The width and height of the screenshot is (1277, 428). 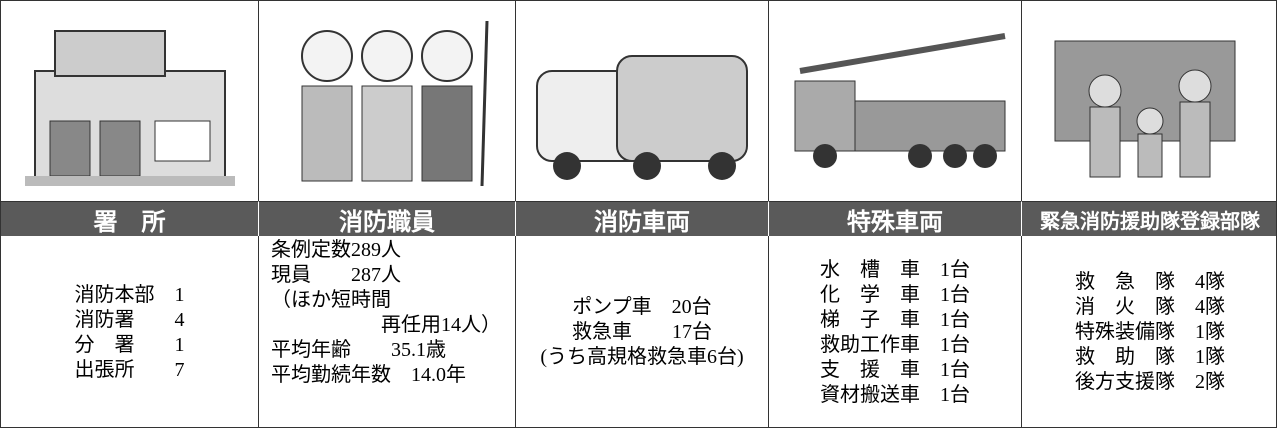 What do you see at coordinates (129, 108) in the screenshot?
I see `station-drawing` at bounding box center [129, 108].